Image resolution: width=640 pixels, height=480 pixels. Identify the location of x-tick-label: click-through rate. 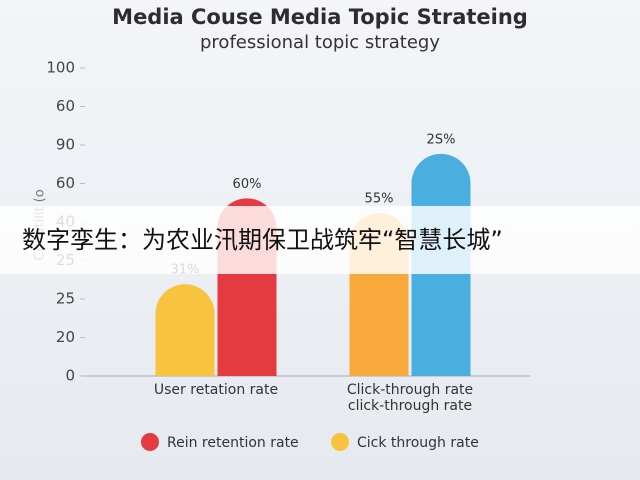
(410, 406).